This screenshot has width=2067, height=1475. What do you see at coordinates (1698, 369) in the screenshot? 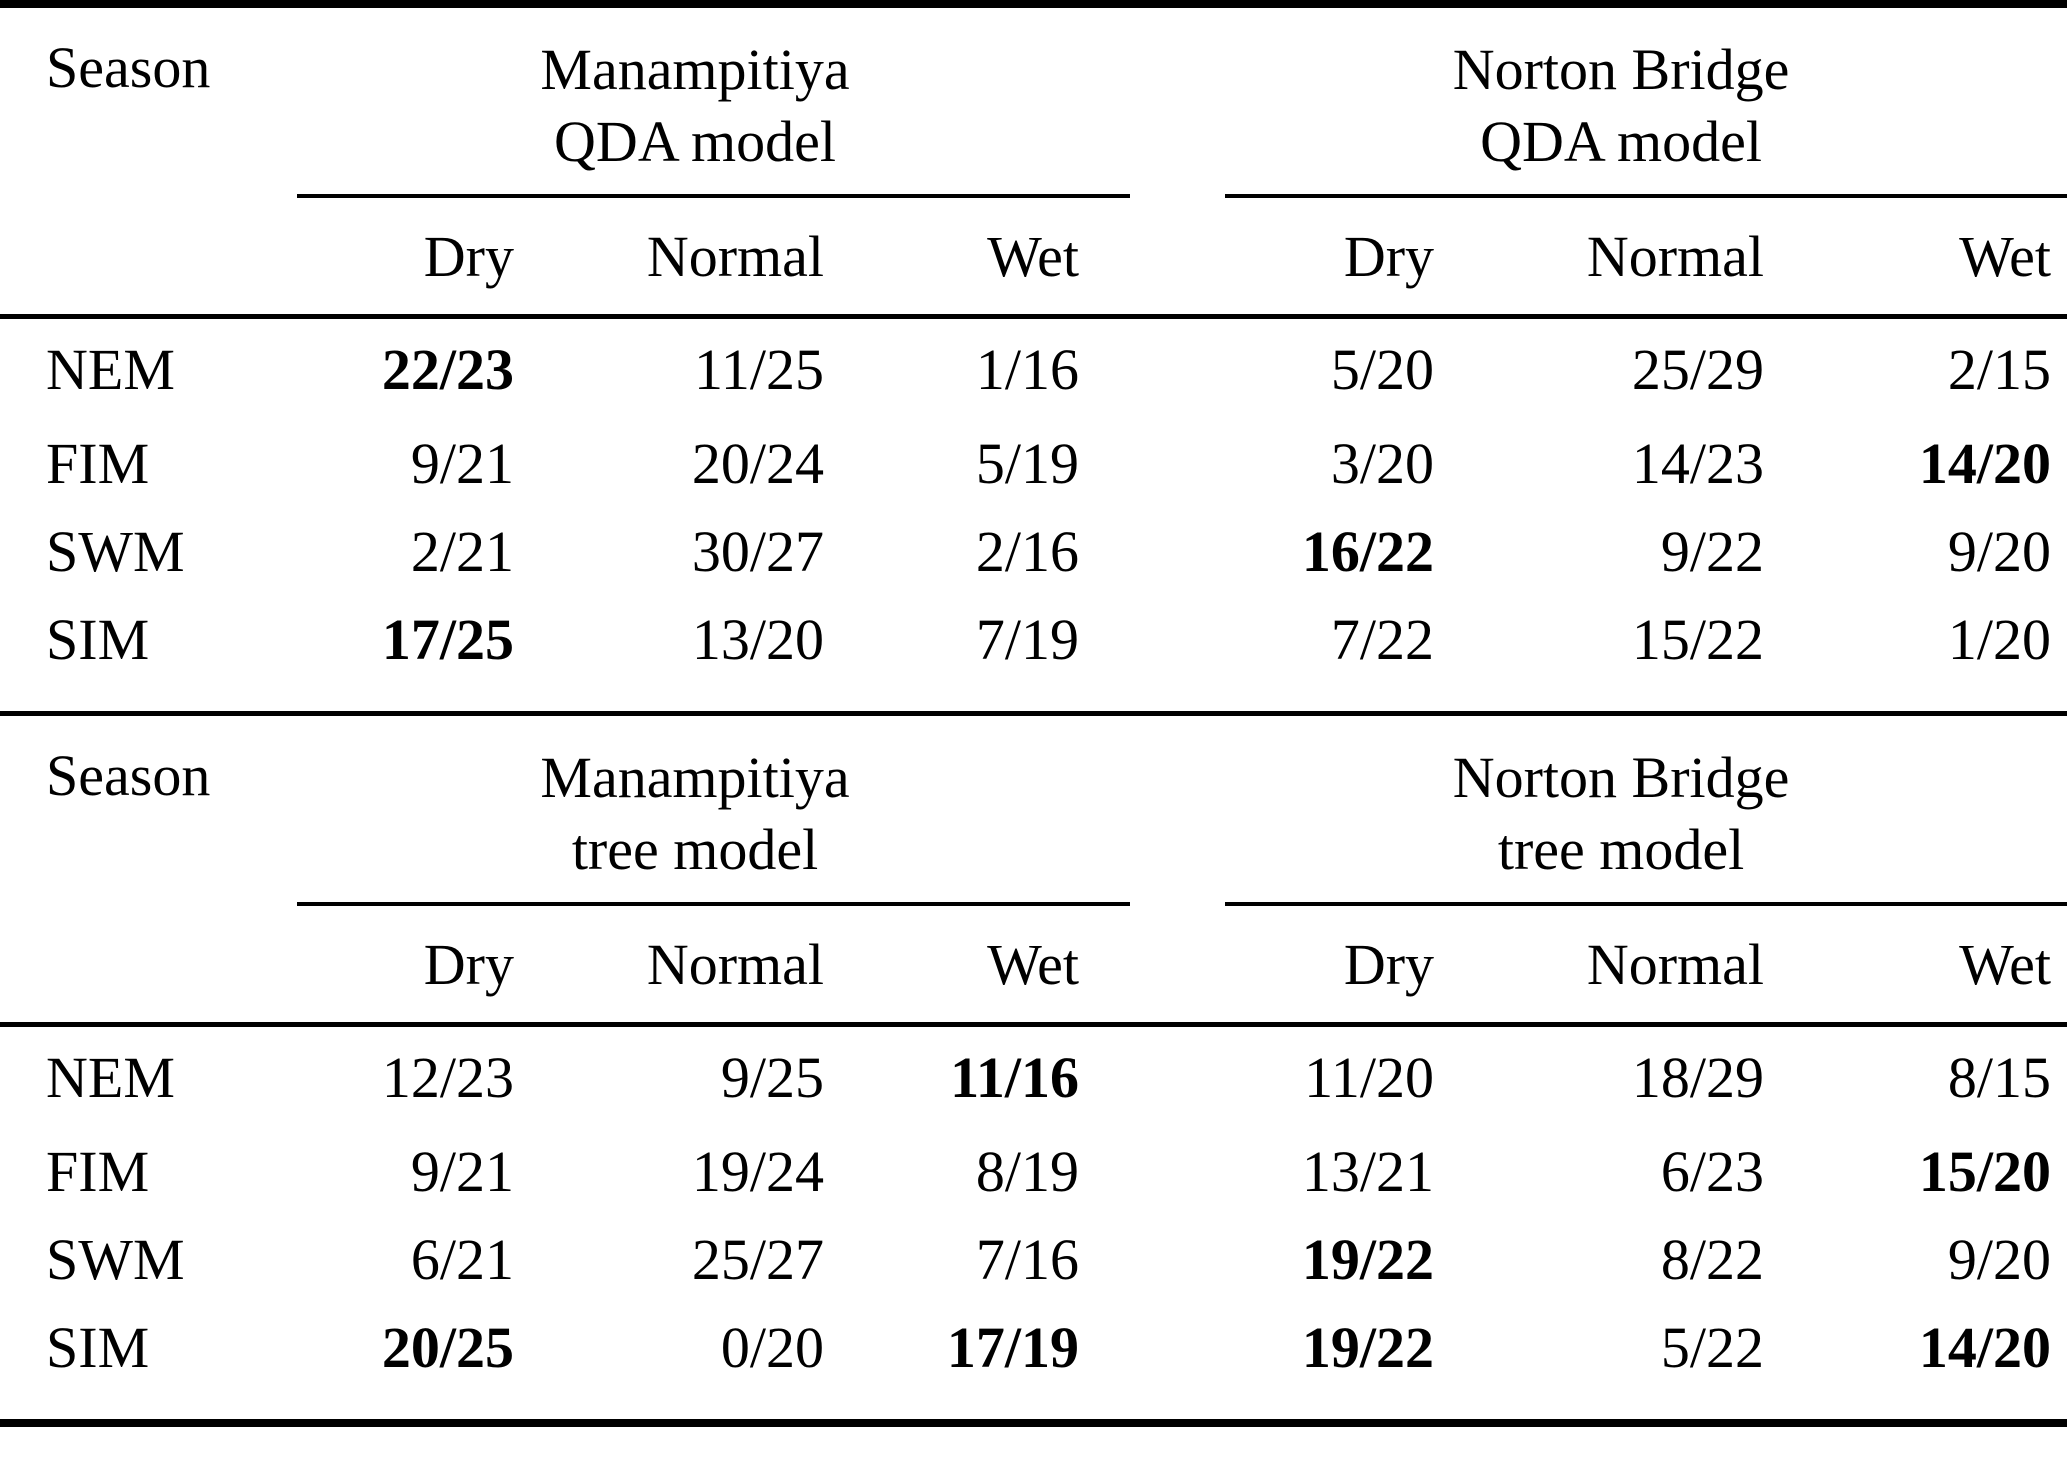
I see `value-text: 25/29` at bounding box center [1698, 369].